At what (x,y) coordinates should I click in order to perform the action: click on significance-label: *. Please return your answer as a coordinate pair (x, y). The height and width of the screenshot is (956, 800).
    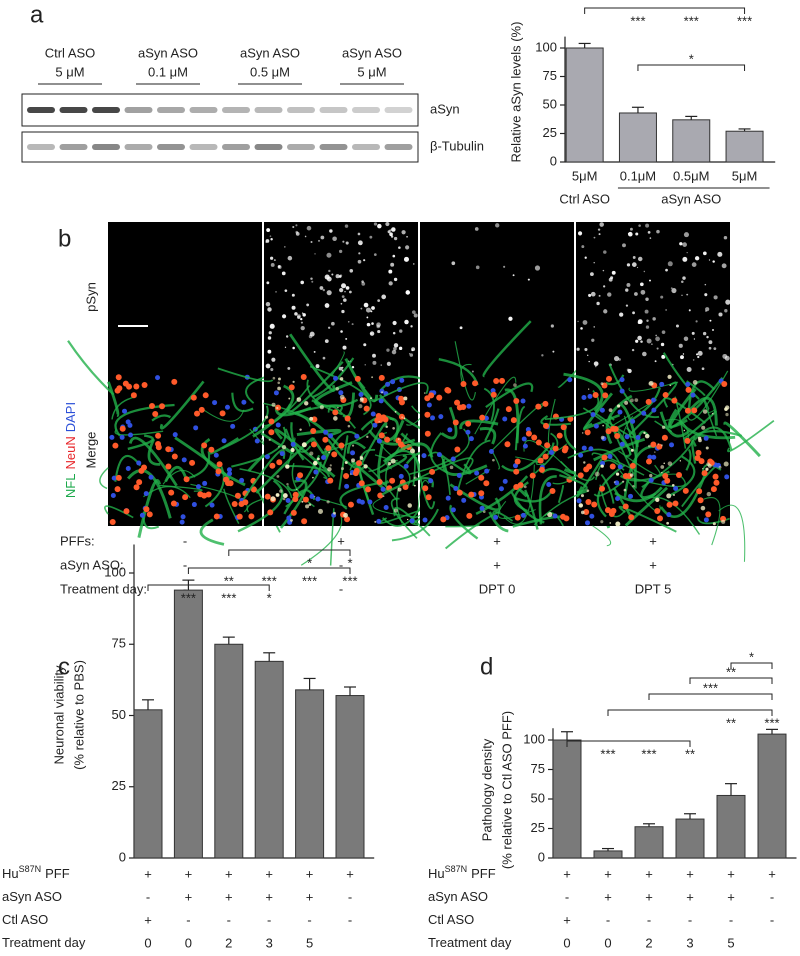
    Looking at the image, I should click on (269, 597).